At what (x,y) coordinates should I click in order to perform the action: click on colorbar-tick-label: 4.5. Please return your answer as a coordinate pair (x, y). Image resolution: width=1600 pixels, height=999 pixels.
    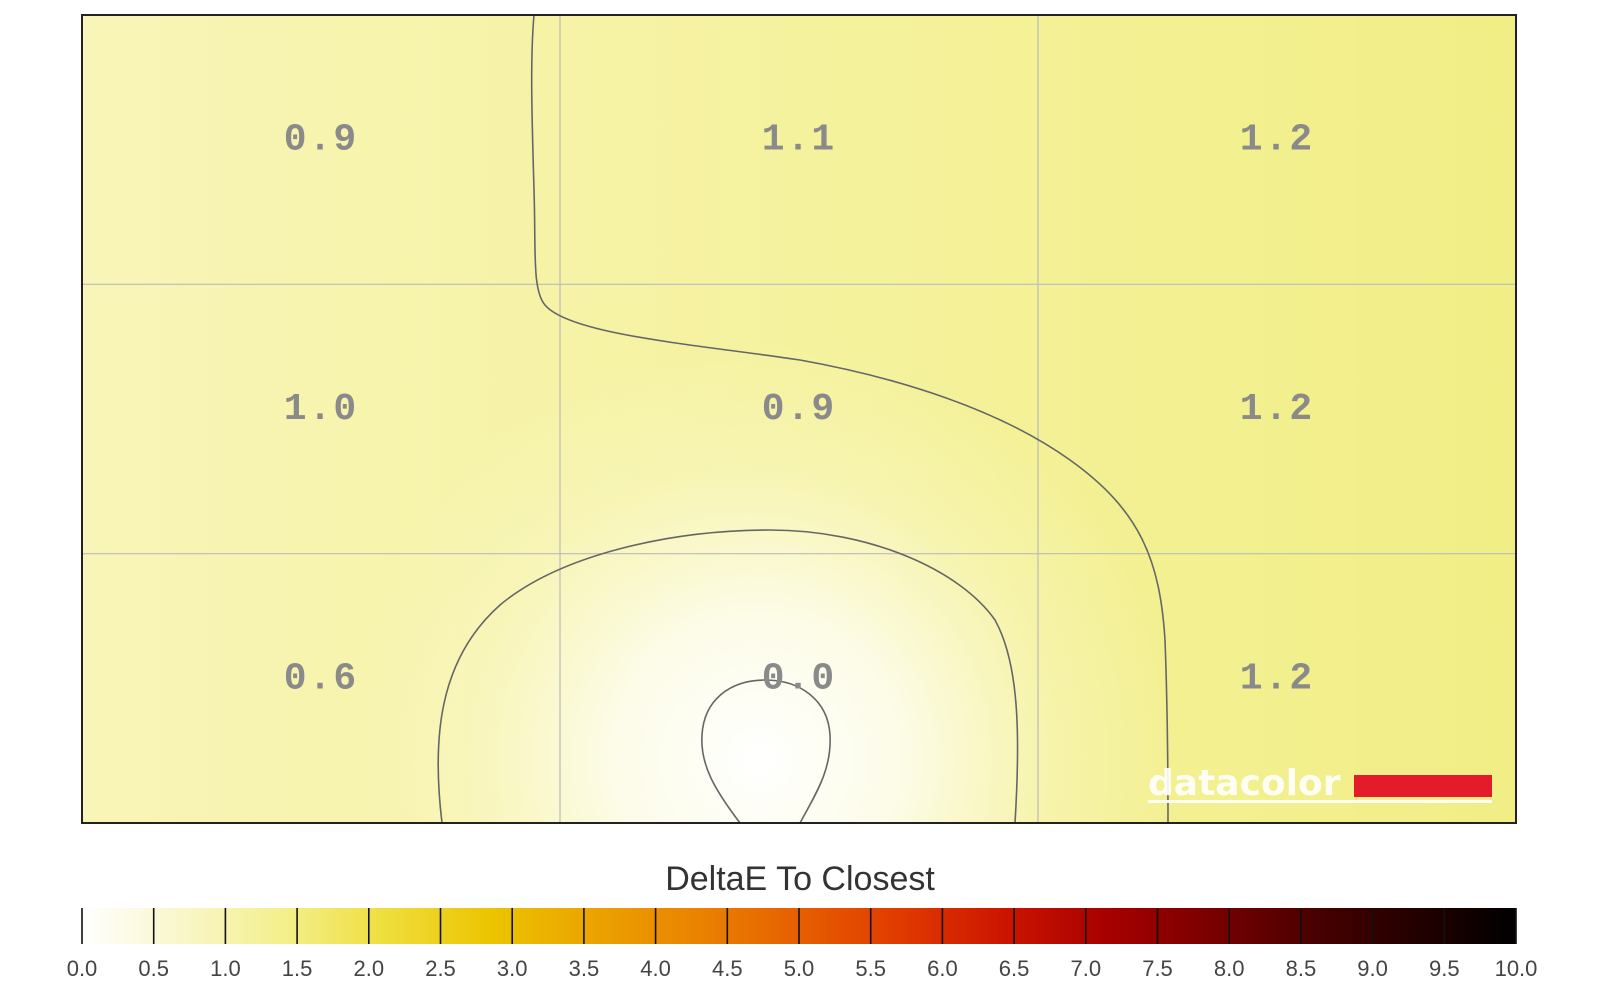
    Looking at the image, I should click on (727, 968).